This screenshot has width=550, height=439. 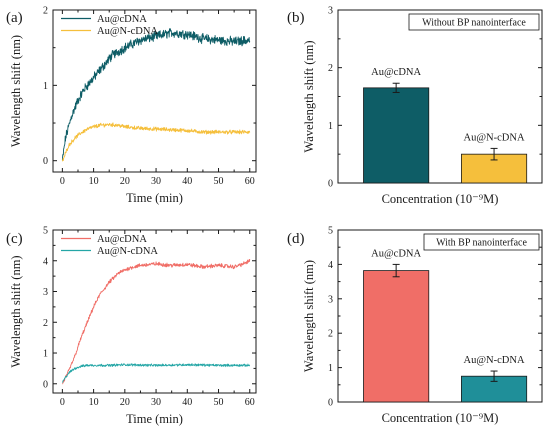 I want to click on panel-label: (d), so click(x=296, y=239).